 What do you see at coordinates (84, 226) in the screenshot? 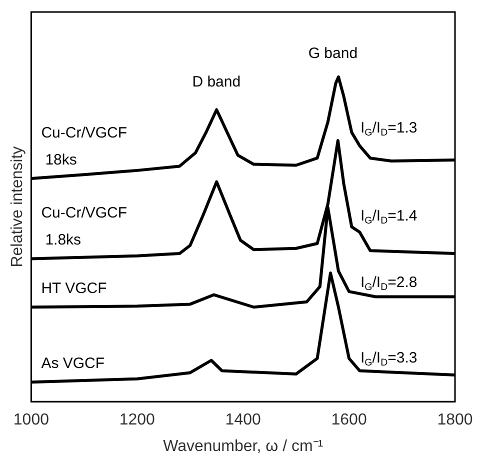
I see `series-label: Cu-Cr/VGCF 1.8ks` at bounding box center [84, 226].